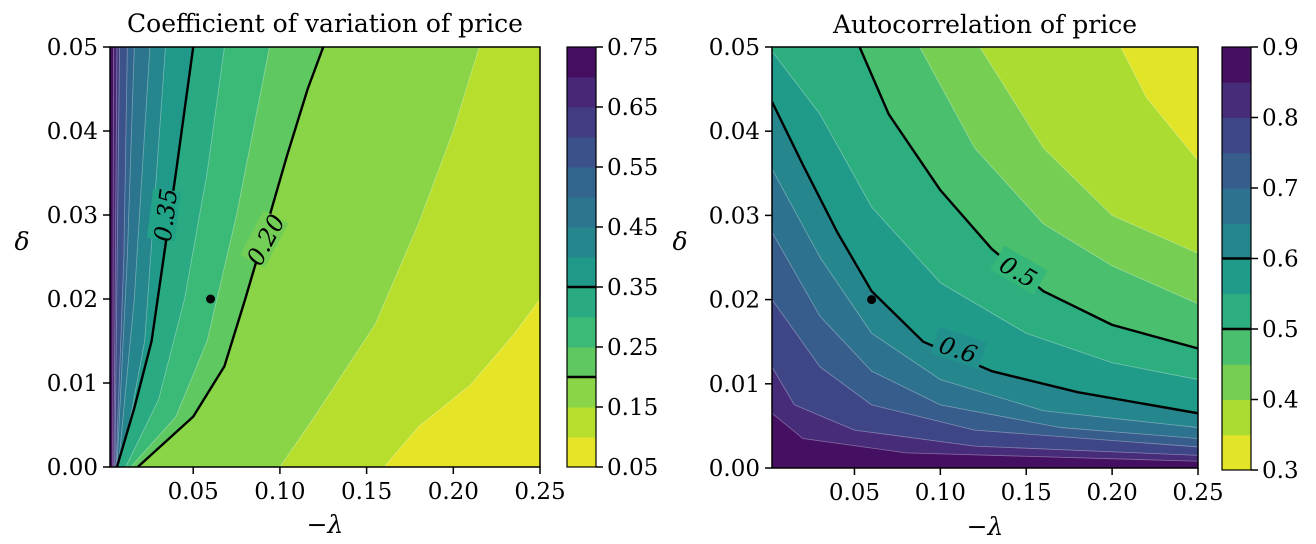  What do you see at coordinates (325, 23) in the screenshot?
I see `chart-title: Coefficient of variation of price` at bounding box center [325, 23].